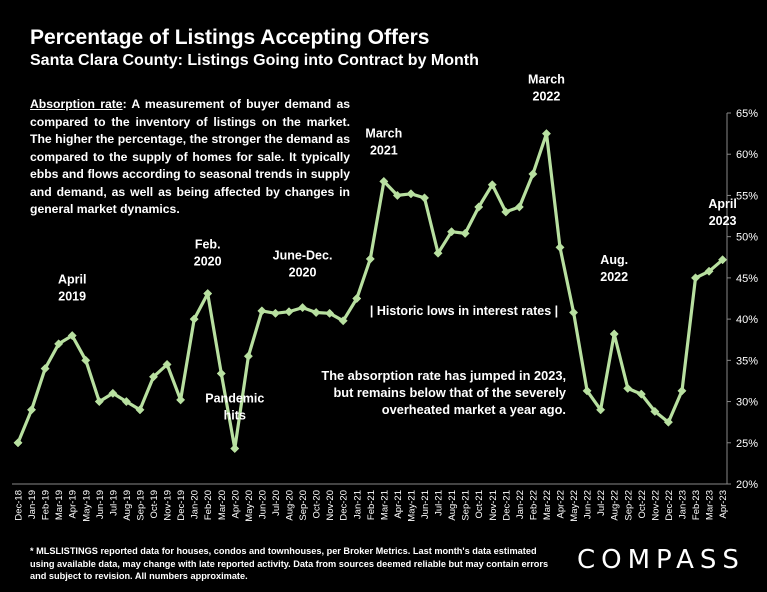  Describe the element at coordinates (466, 505) in the screenshot. I see `x-tick-label: Sep-21` at that location.